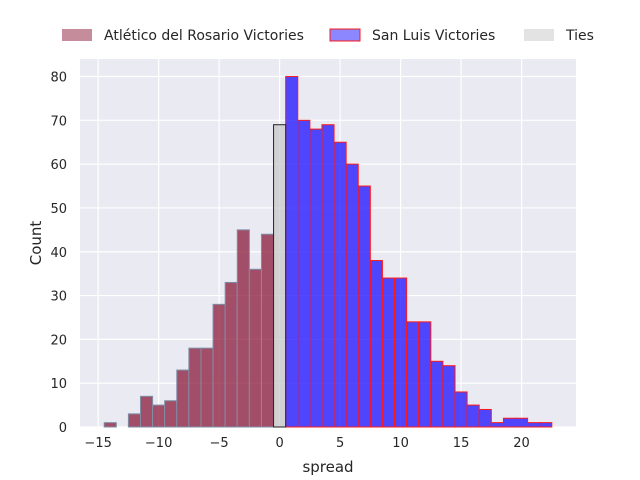  I want to click on x-tick-label: −5, so click(219, 443).